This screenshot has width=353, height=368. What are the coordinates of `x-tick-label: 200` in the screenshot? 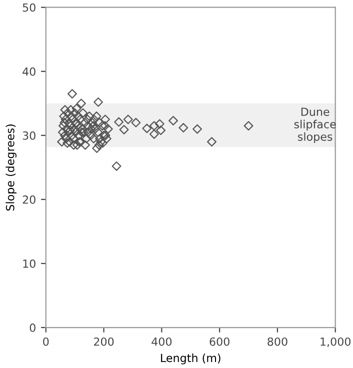 It's located at (104, 341).